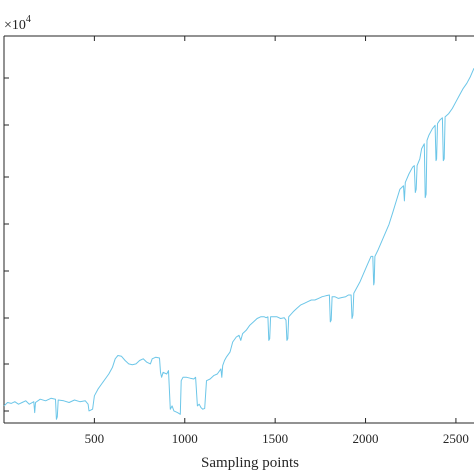 This screenshot has width=474, height=474. Describe the element at coordinates (6, 244) in the screenshot. I see `y-ticks` at that location.